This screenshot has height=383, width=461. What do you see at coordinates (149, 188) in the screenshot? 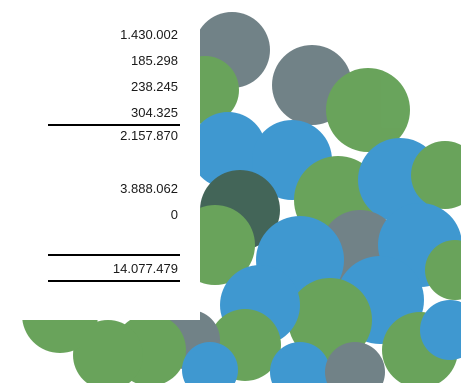
I see `other-item-value: 3.888.062` at bounding box center [149, 188].